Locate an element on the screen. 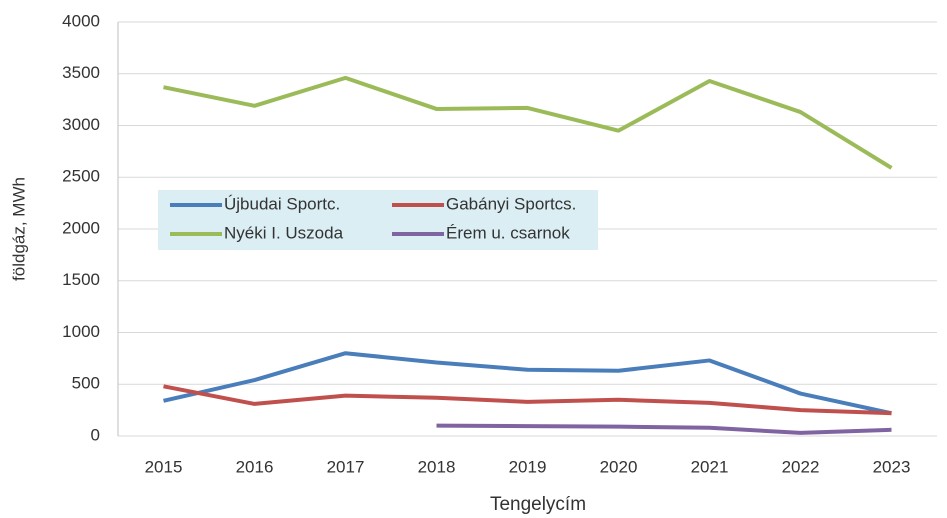 Image resolution: width=947 pixels, height=518 pixels. x-tick-label: 2021 is located at coordinates (710, 466).